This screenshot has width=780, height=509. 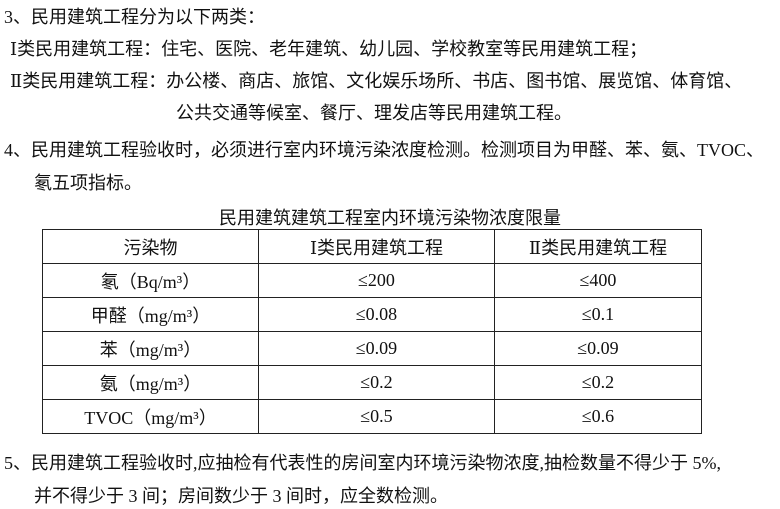 What do you see at coordinates (376, 246) in the screenshot?
I see `header-class-1: Ⅰ类民用建筑工程` at bounding box center [376, 246].